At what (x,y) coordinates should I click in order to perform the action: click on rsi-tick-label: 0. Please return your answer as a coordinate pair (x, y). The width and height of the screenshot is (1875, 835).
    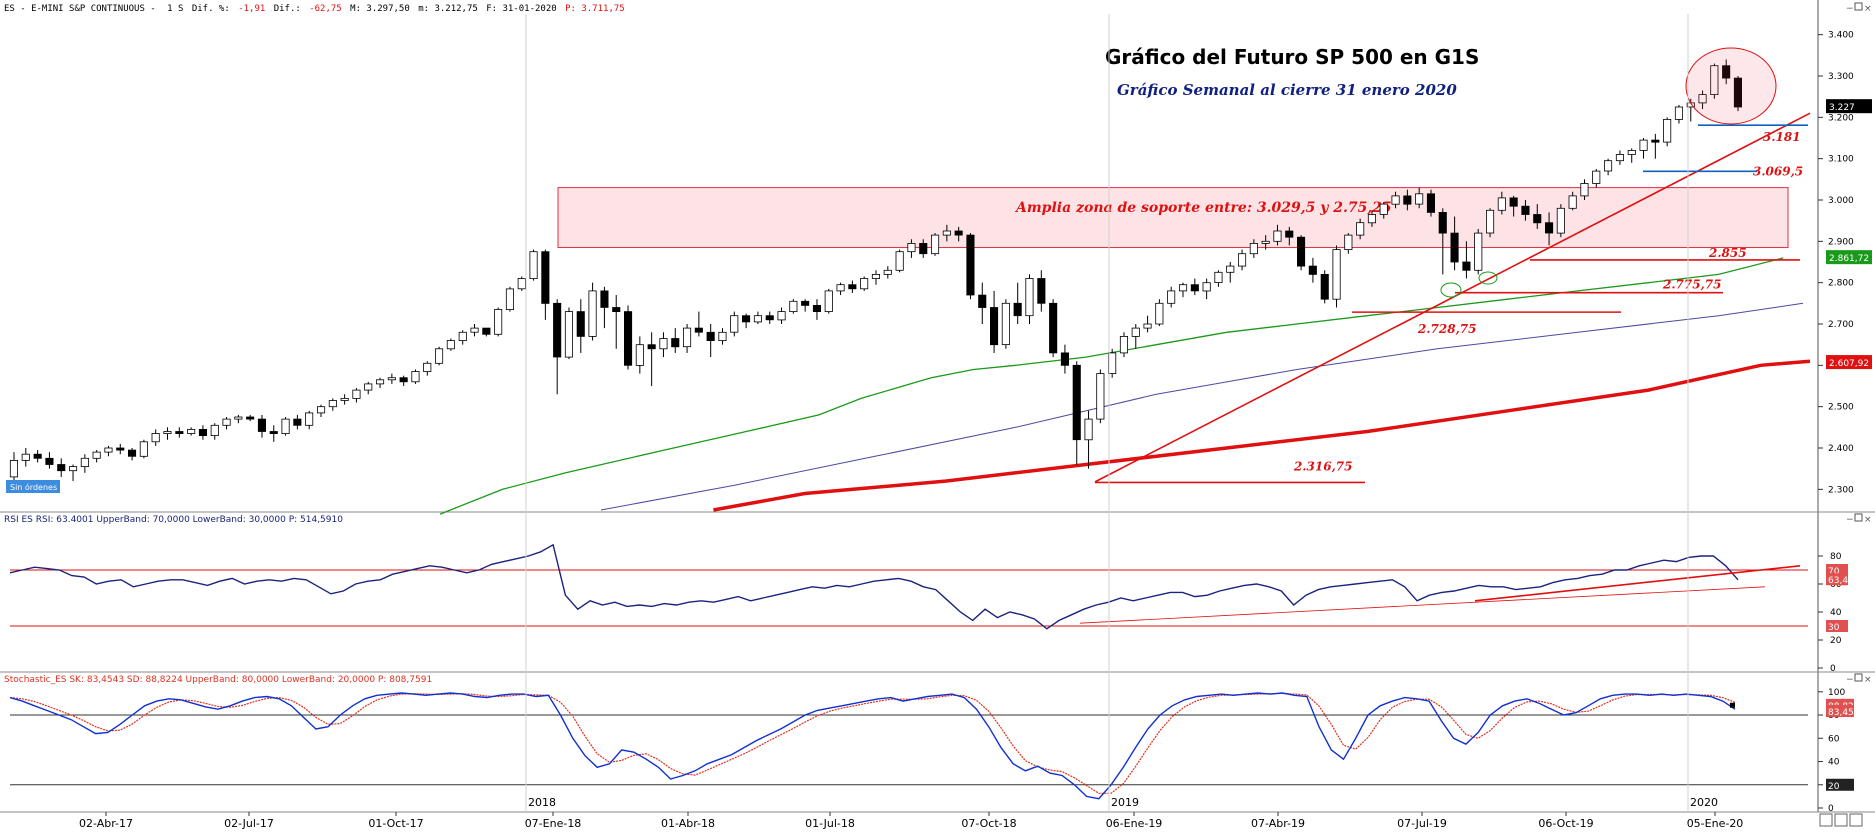
    Looking at the image, I should click on (1833, 669).